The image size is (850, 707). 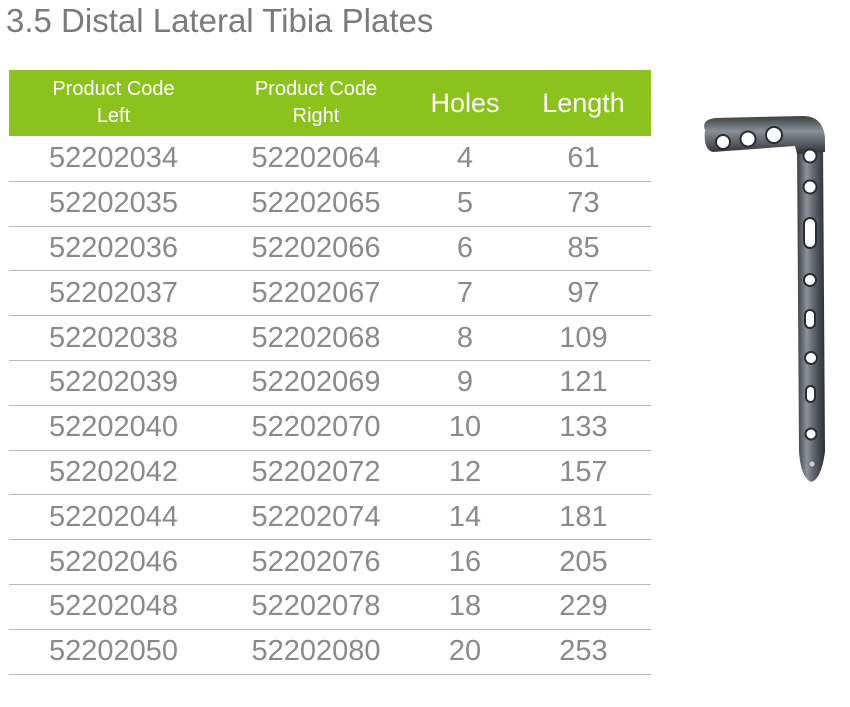 What do you see at coordinates (316, 292) in the screenshot?
I see `cell-product-code-right: 52202067` at bounding box center [316, 292].